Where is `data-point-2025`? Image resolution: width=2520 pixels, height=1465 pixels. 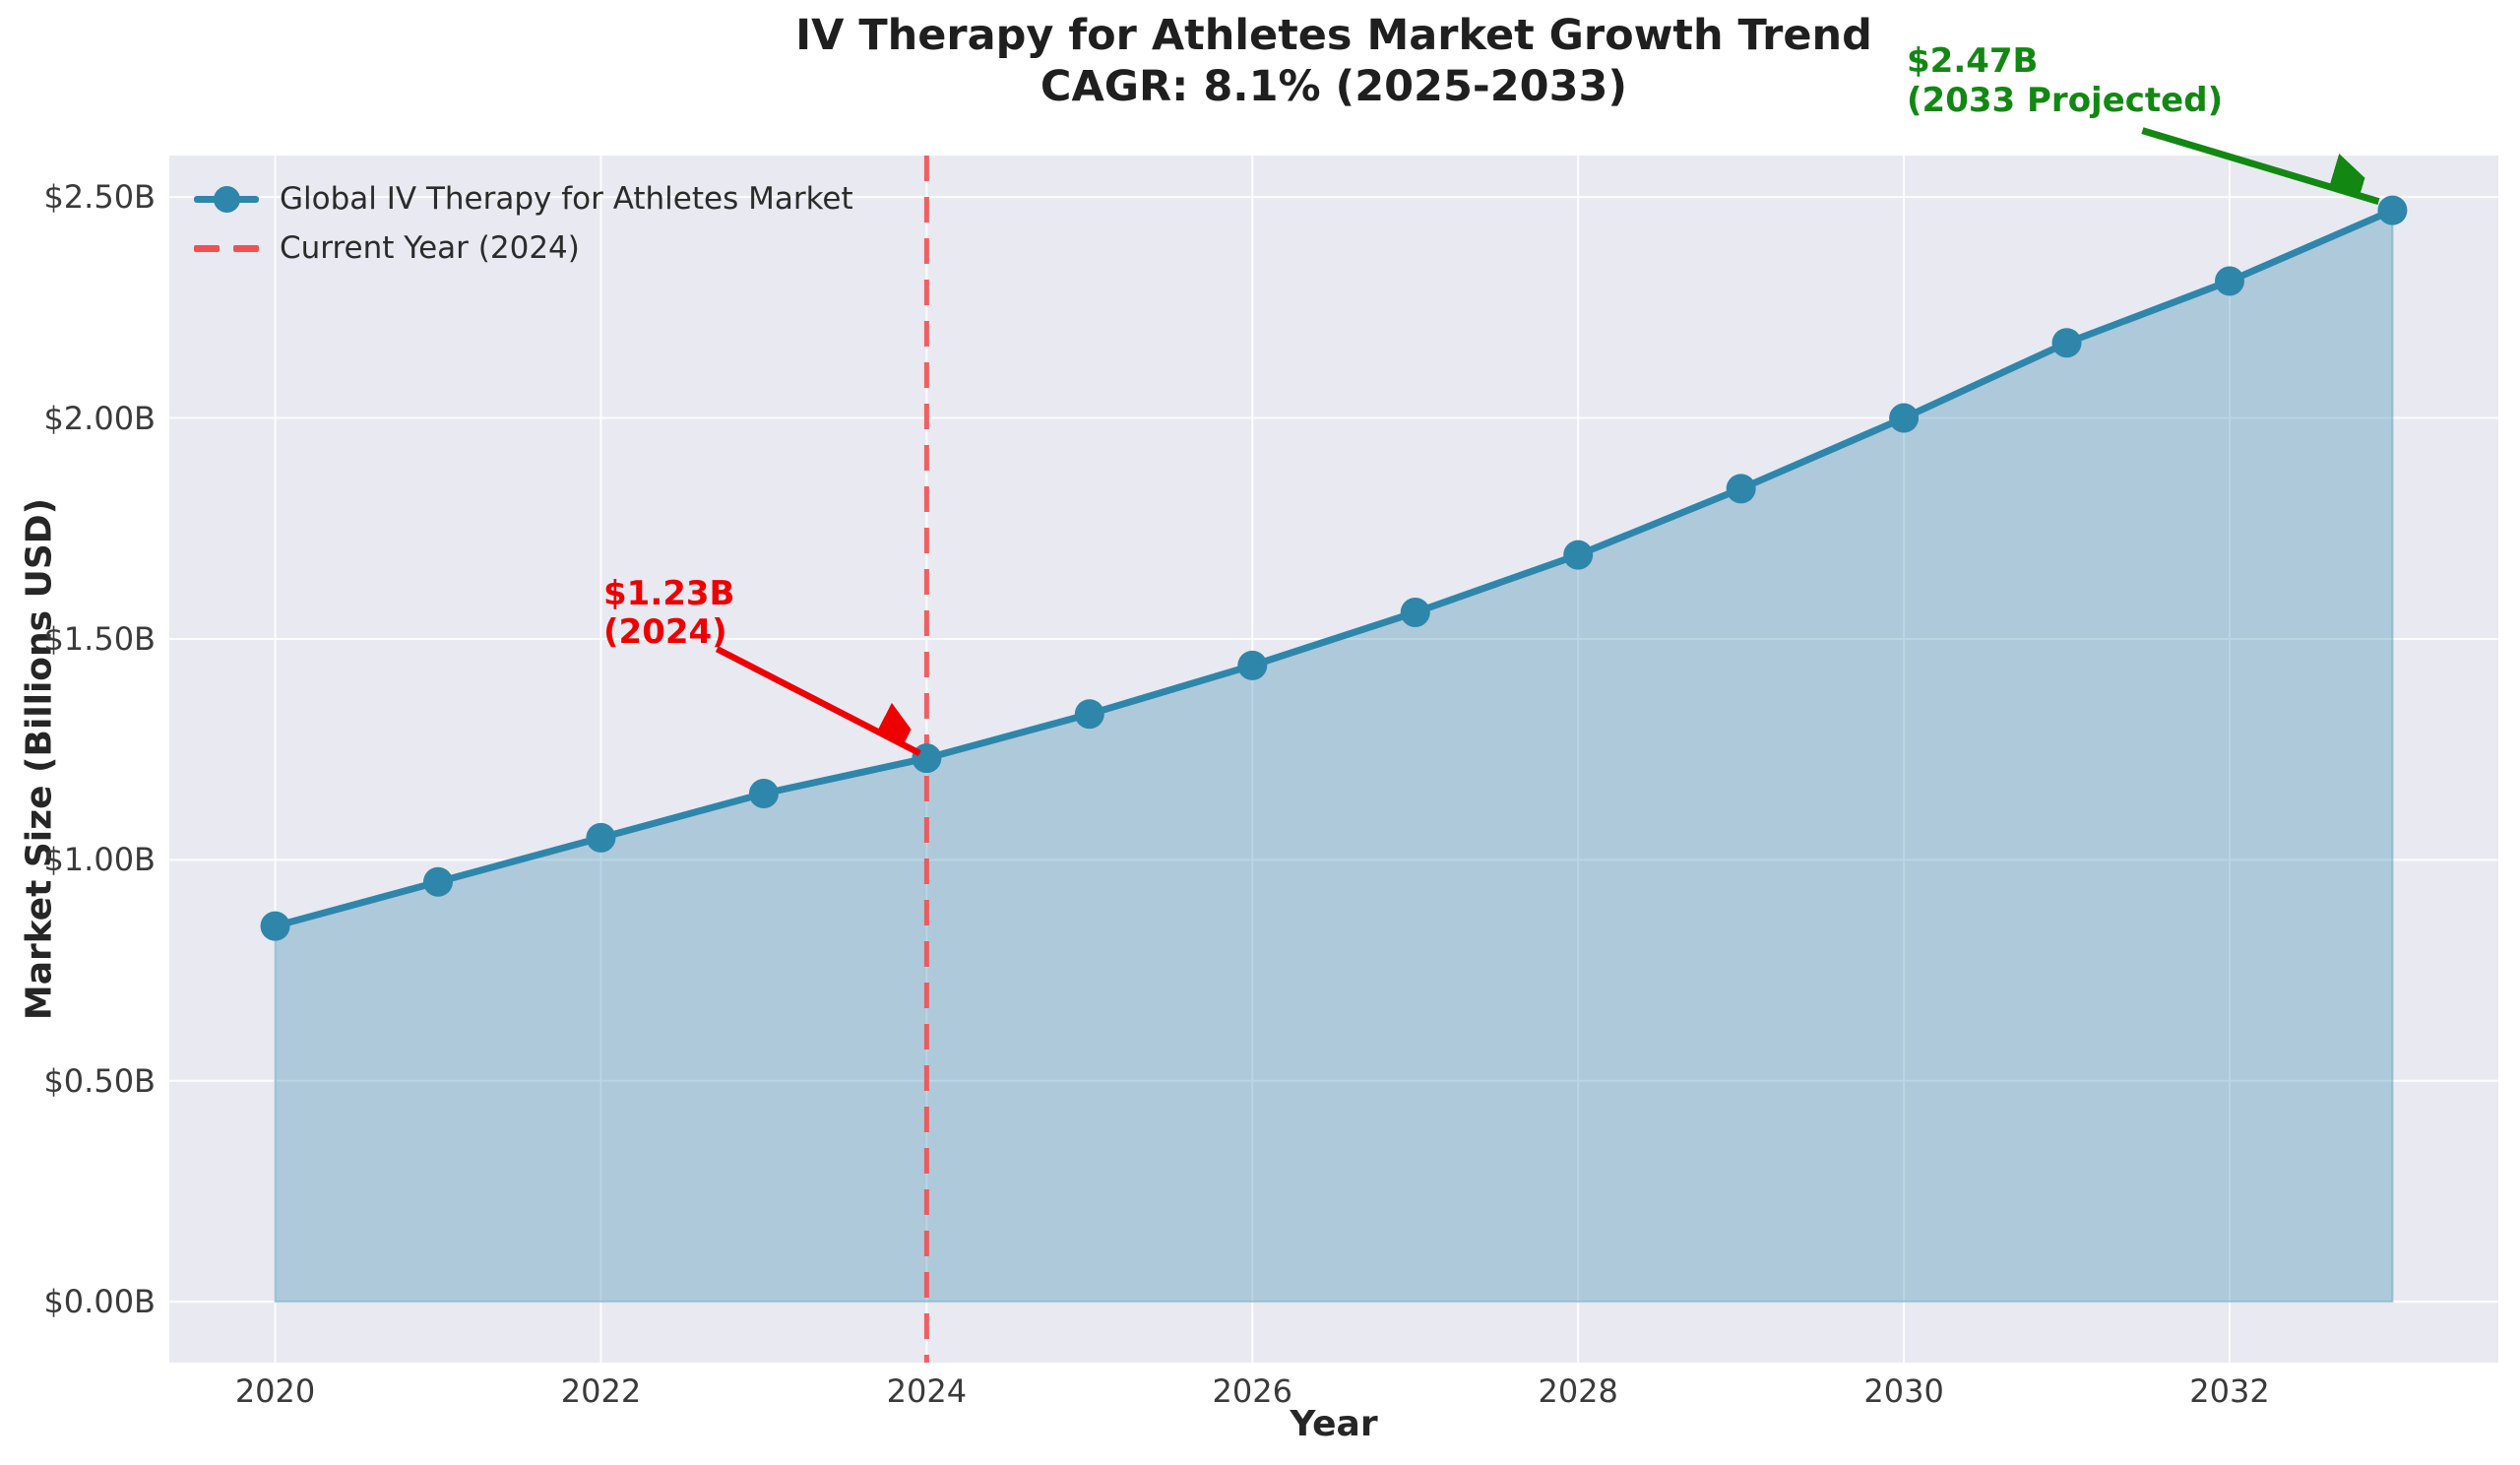
data-point-2025 is located at coordinates (1089, 714).